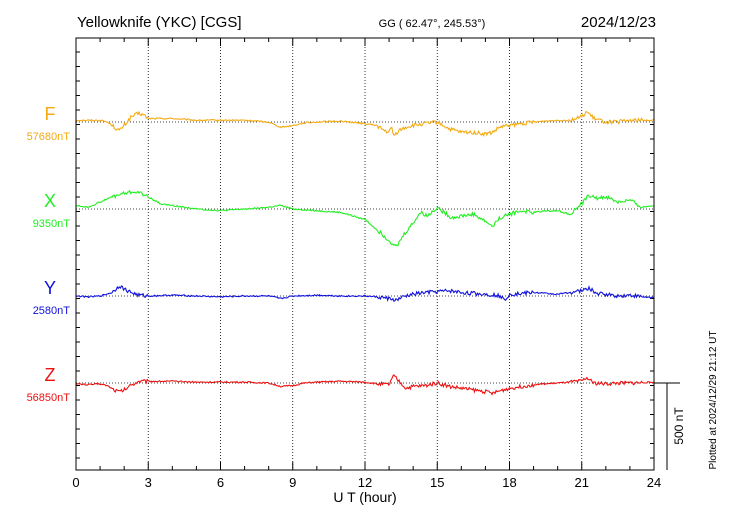 The image size is (730, 520). I want to click on x-tick-label: 21, so click(582, 482).